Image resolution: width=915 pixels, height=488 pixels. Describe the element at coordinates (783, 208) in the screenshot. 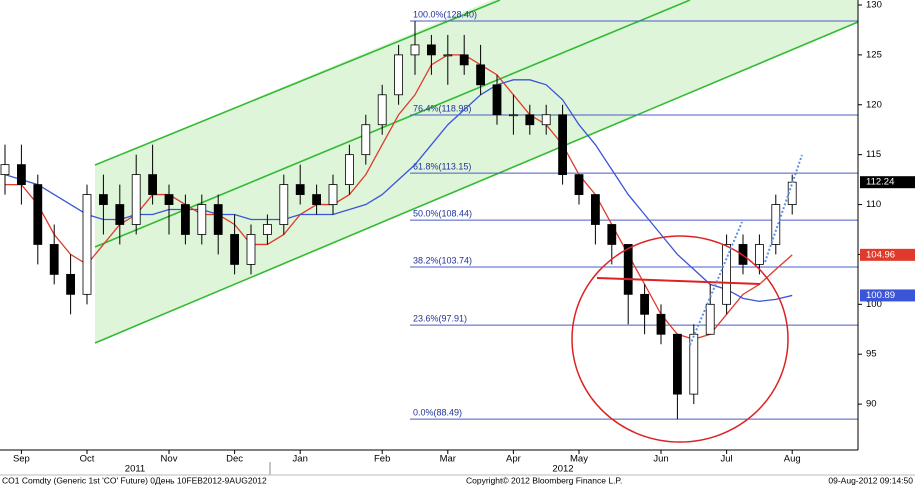

I see `trend-line` at that location.